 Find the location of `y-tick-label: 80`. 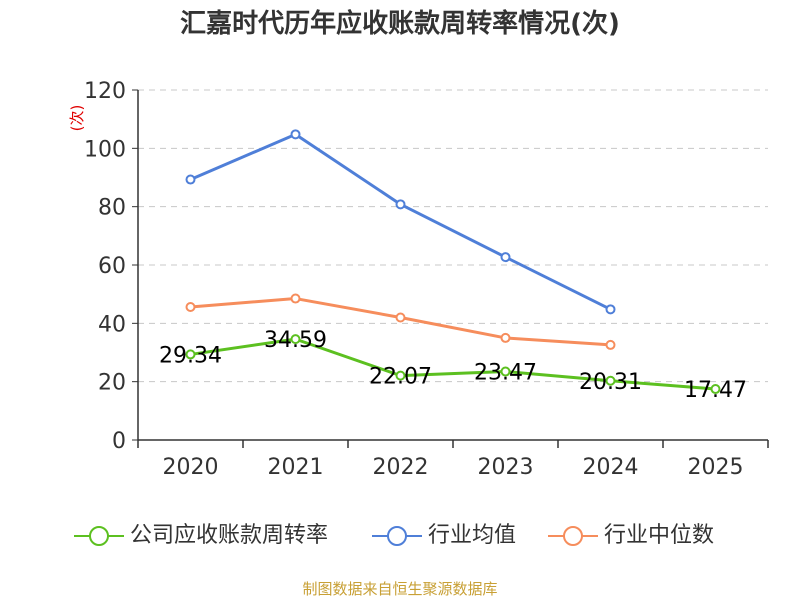

y-tick-label: 80 is located at coordinates (112, 208).